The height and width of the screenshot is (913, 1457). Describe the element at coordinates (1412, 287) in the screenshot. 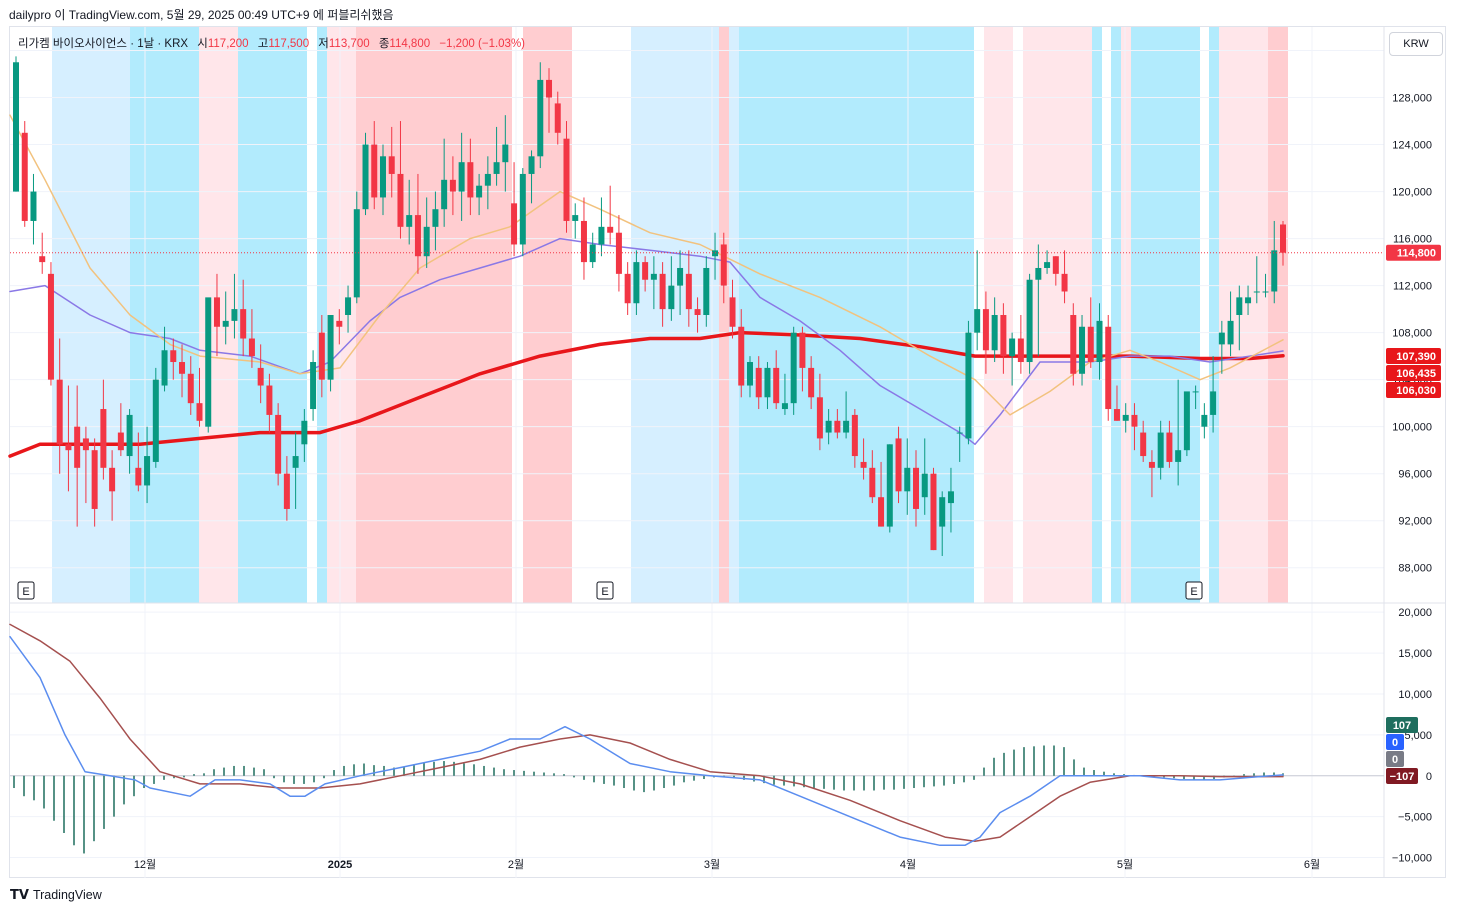

I see `price-tick-label: 112,000` at that location.